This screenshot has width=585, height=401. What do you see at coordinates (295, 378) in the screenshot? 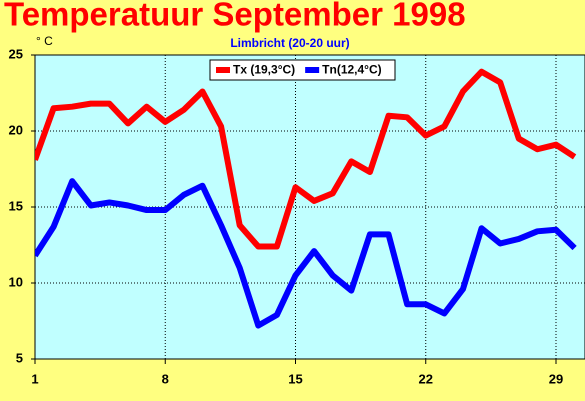
I see `x-tick-label: 15` at bounding box center [295, 378].